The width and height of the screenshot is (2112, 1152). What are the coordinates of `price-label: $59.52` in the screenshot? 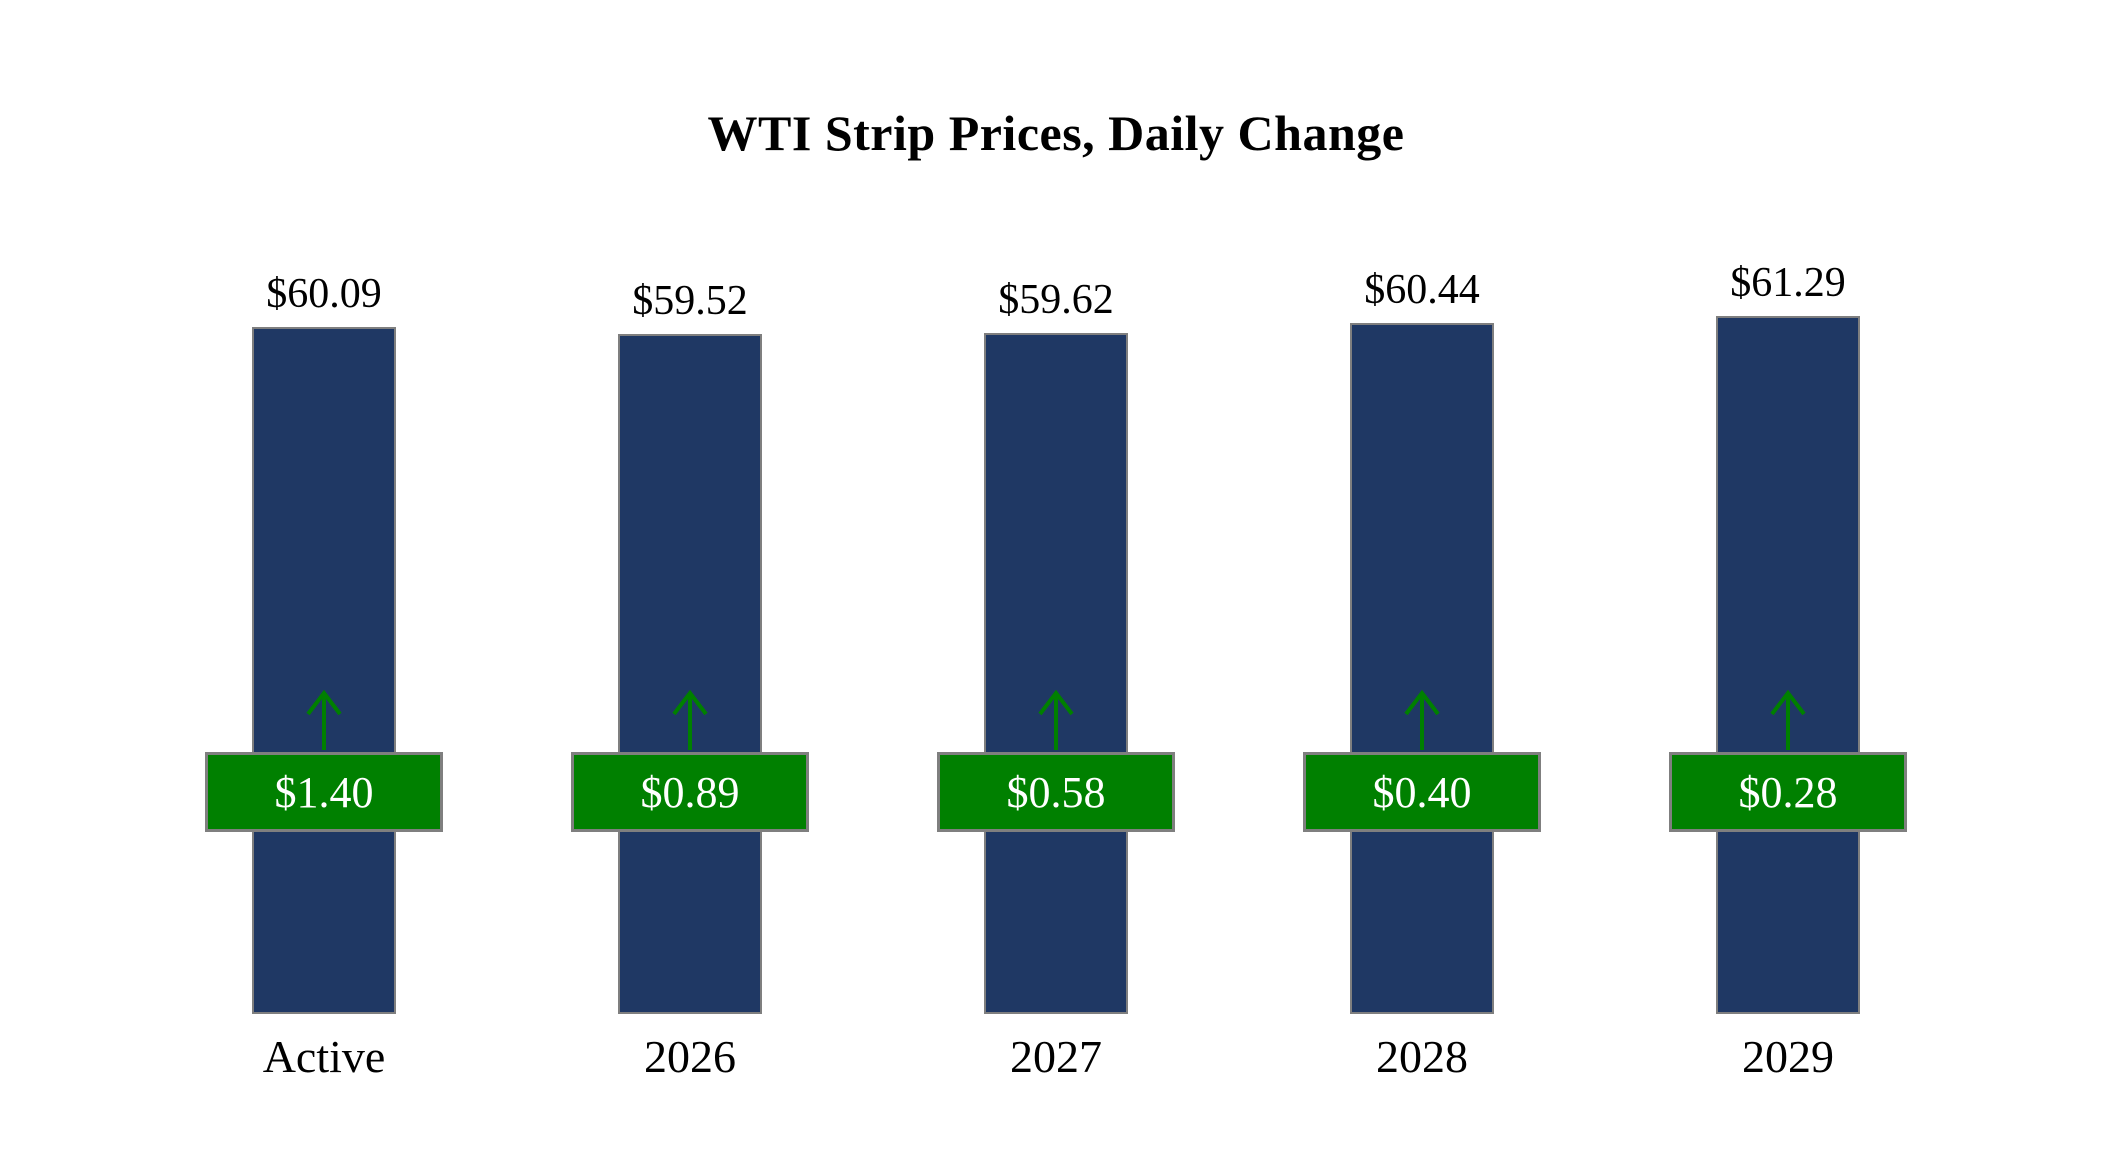 It's located at (690, 301).